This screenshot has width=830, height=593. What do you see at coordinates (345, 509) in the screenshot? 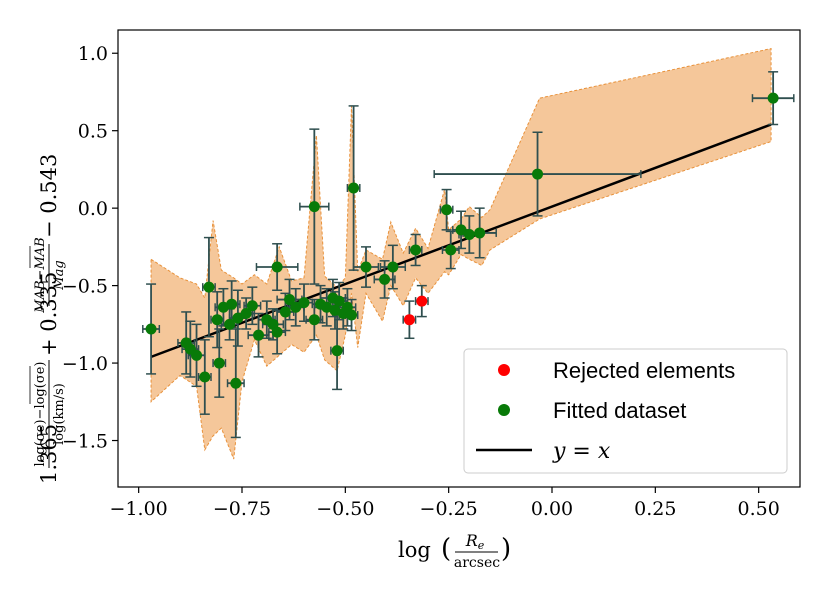
I see `x-tick-label: −0.50` at bounding box center [345, 509].